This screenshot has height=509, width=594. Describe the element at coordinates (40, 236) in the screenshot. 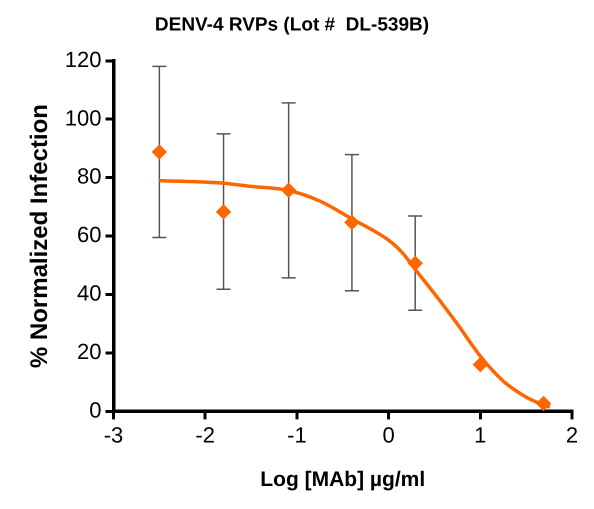

I see `y-axis-title: % Normalized Infection` at that location.